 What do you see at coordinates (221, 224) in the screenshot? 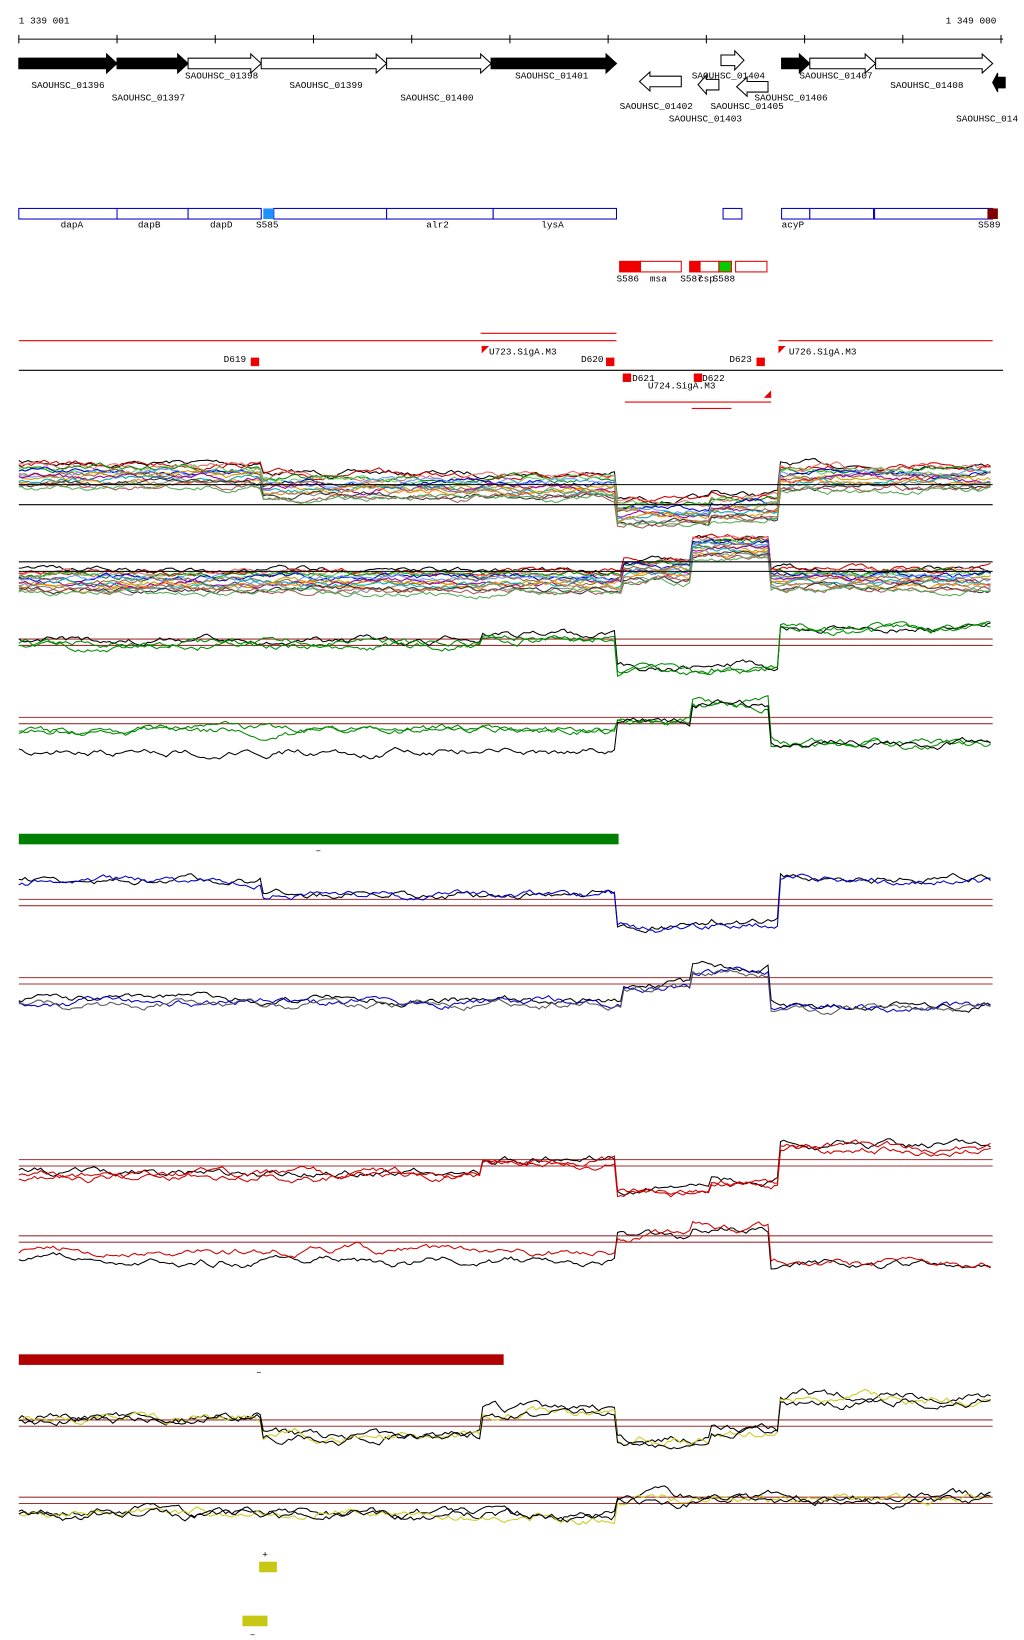
I see `feature-label: dapD` at bounding box center [221, 224].